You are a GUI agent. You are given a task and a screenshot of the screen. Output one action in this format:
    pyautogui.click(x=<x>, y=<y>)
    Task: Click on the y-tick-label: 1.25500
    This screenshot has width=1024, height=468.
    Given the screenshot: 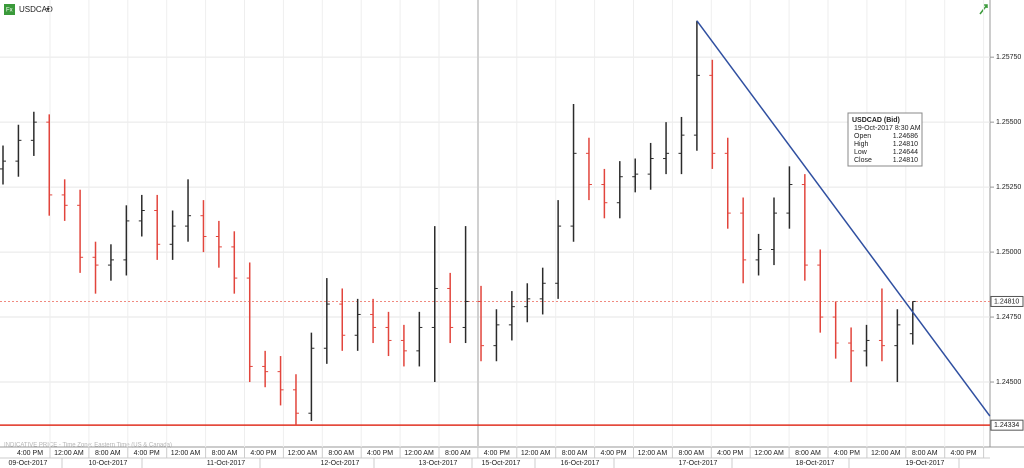 What is the action you would take?
    pyautogui.click(x=1008, y=122)
    